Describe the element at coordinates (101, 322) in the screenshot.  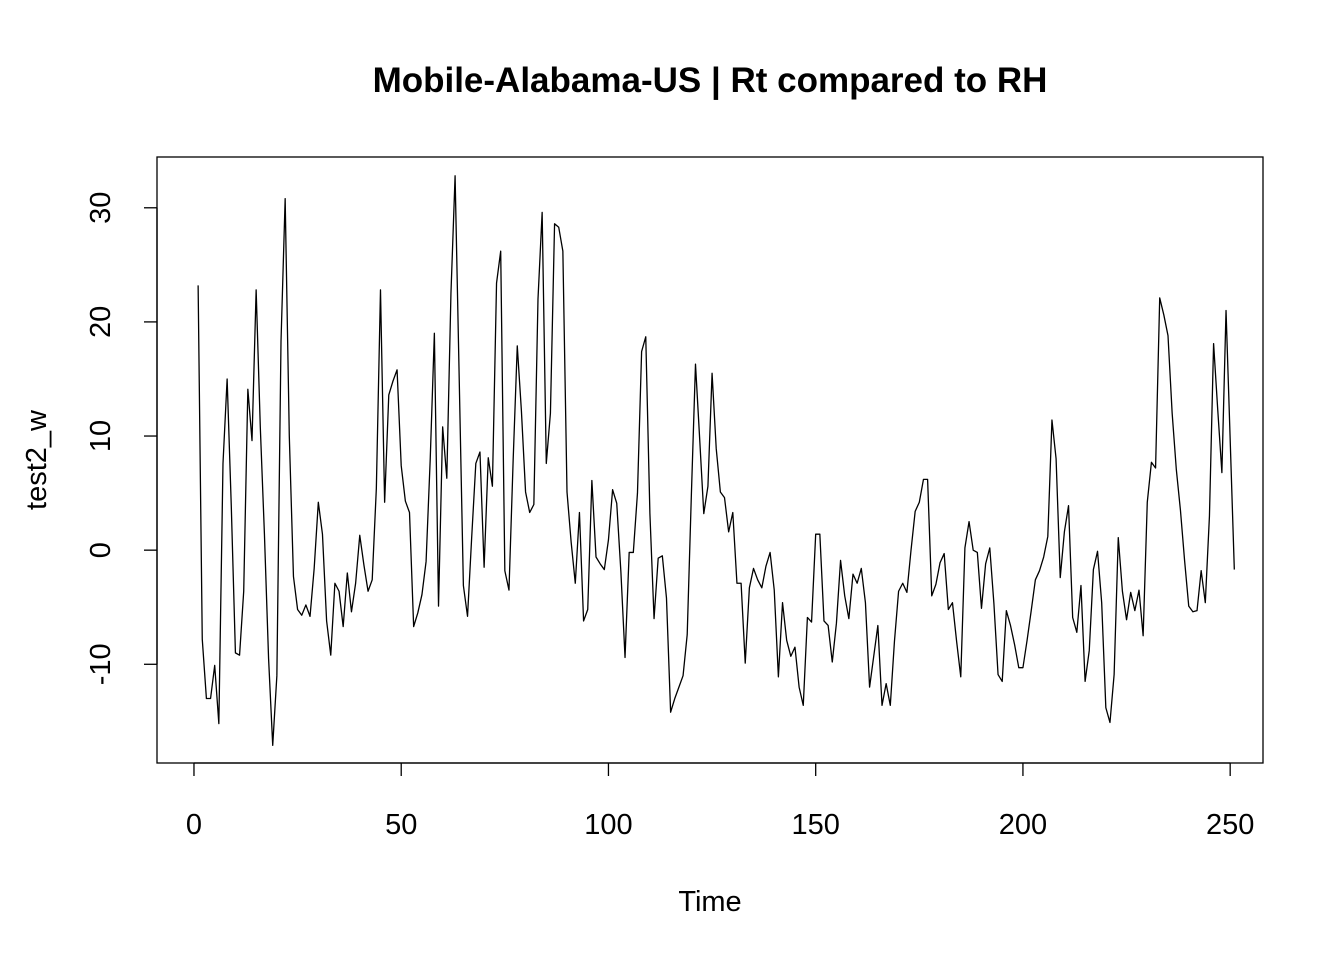
I see `y-tick-label: 20` at that location.